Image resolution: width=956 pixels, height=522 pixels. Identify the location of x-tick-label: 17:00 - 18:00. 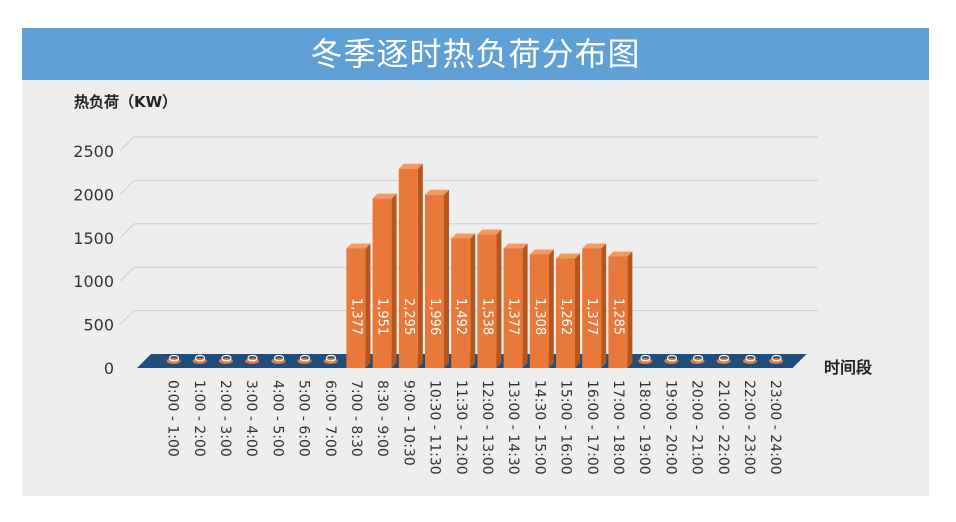
(618, 427).